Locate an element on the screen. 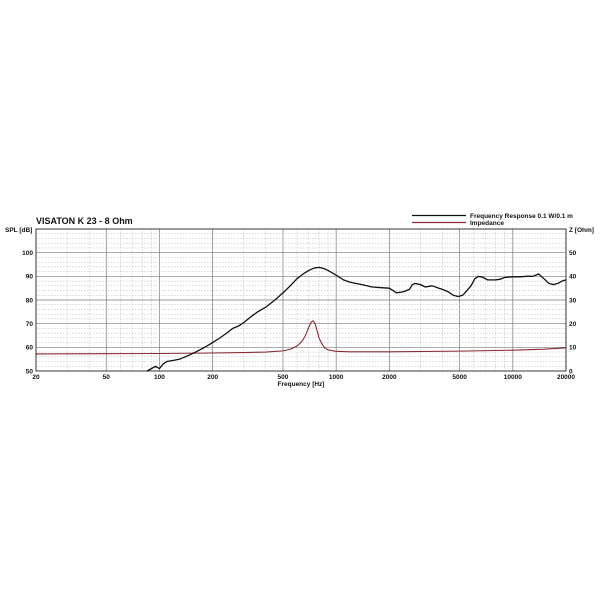 This screenshot has height=600, width=600. y-tick-label-right: 0 is located at coordinates (571, 371).